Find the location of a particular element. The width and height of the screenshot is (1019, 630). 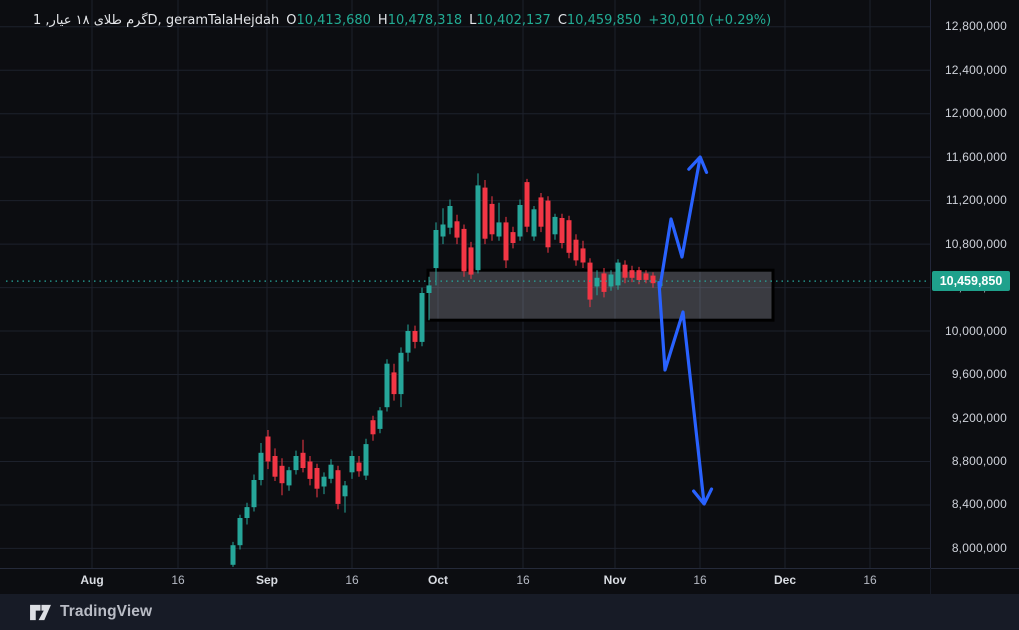

tradingview-icon is located at coordinates (40, 612).